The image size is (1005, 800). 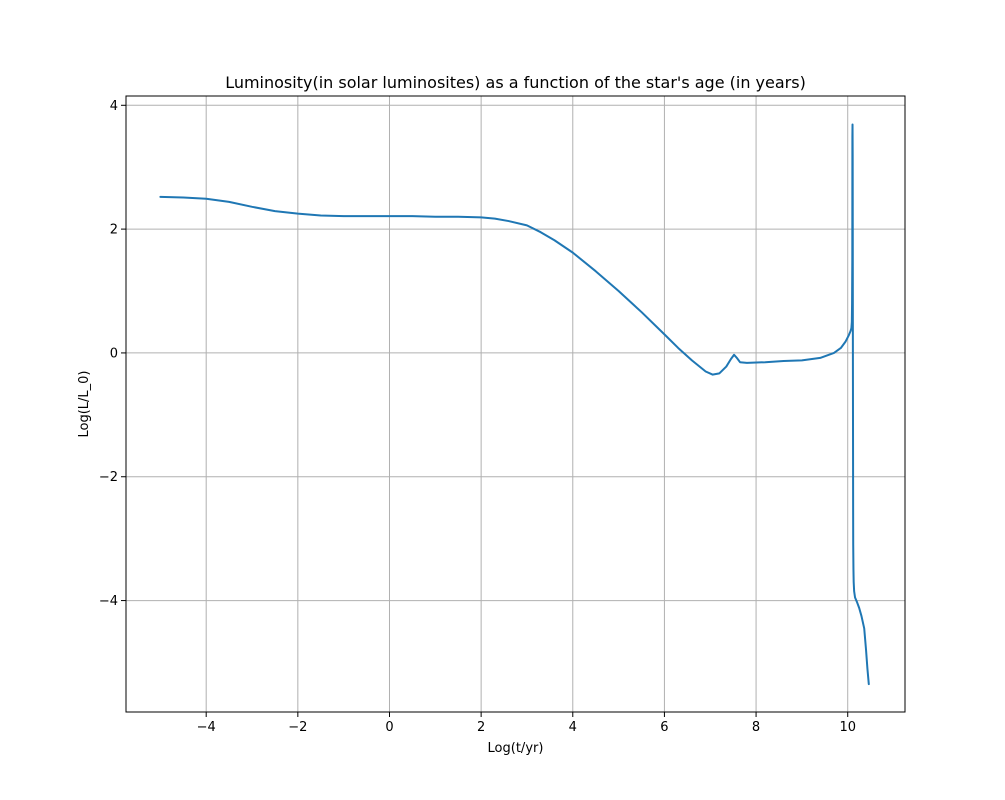 What do you see at coordinates (206, 727) in the screenshot?
I see `x-tick-label: −4` at bounding box center [206, 727].